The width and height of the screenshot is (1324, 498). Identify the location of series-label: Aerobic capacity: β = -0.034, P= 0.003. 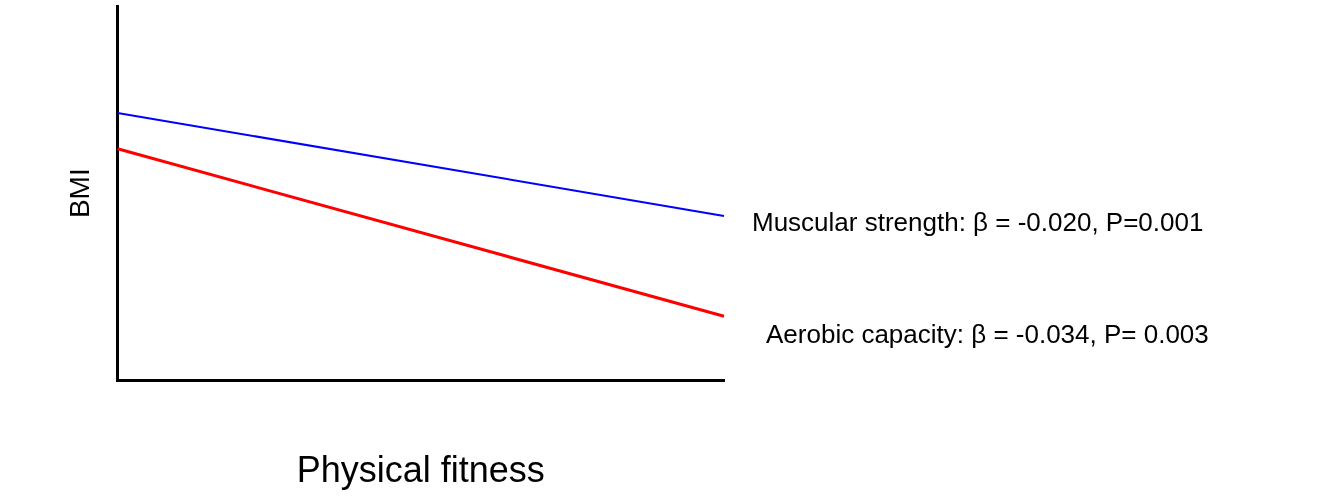
(987, 334).